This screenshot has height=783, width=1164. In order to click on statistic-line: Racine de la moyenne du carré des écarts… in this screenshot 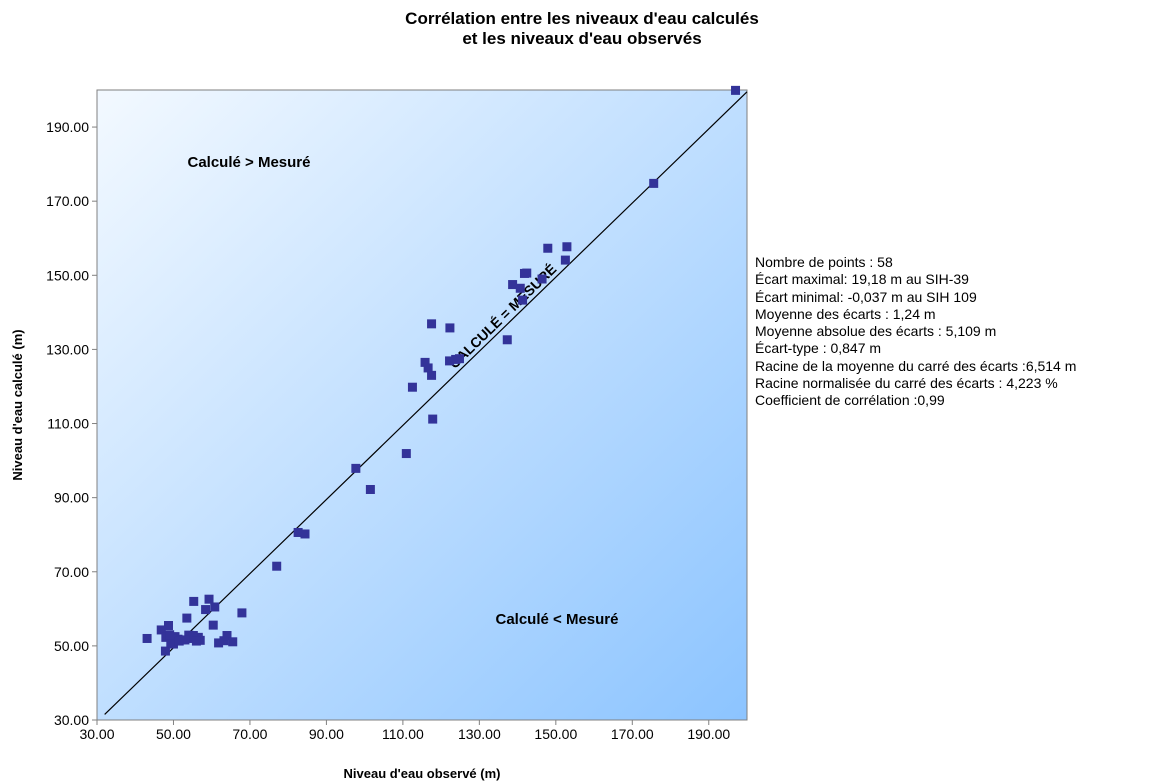, I will do `click(916, 365)`.